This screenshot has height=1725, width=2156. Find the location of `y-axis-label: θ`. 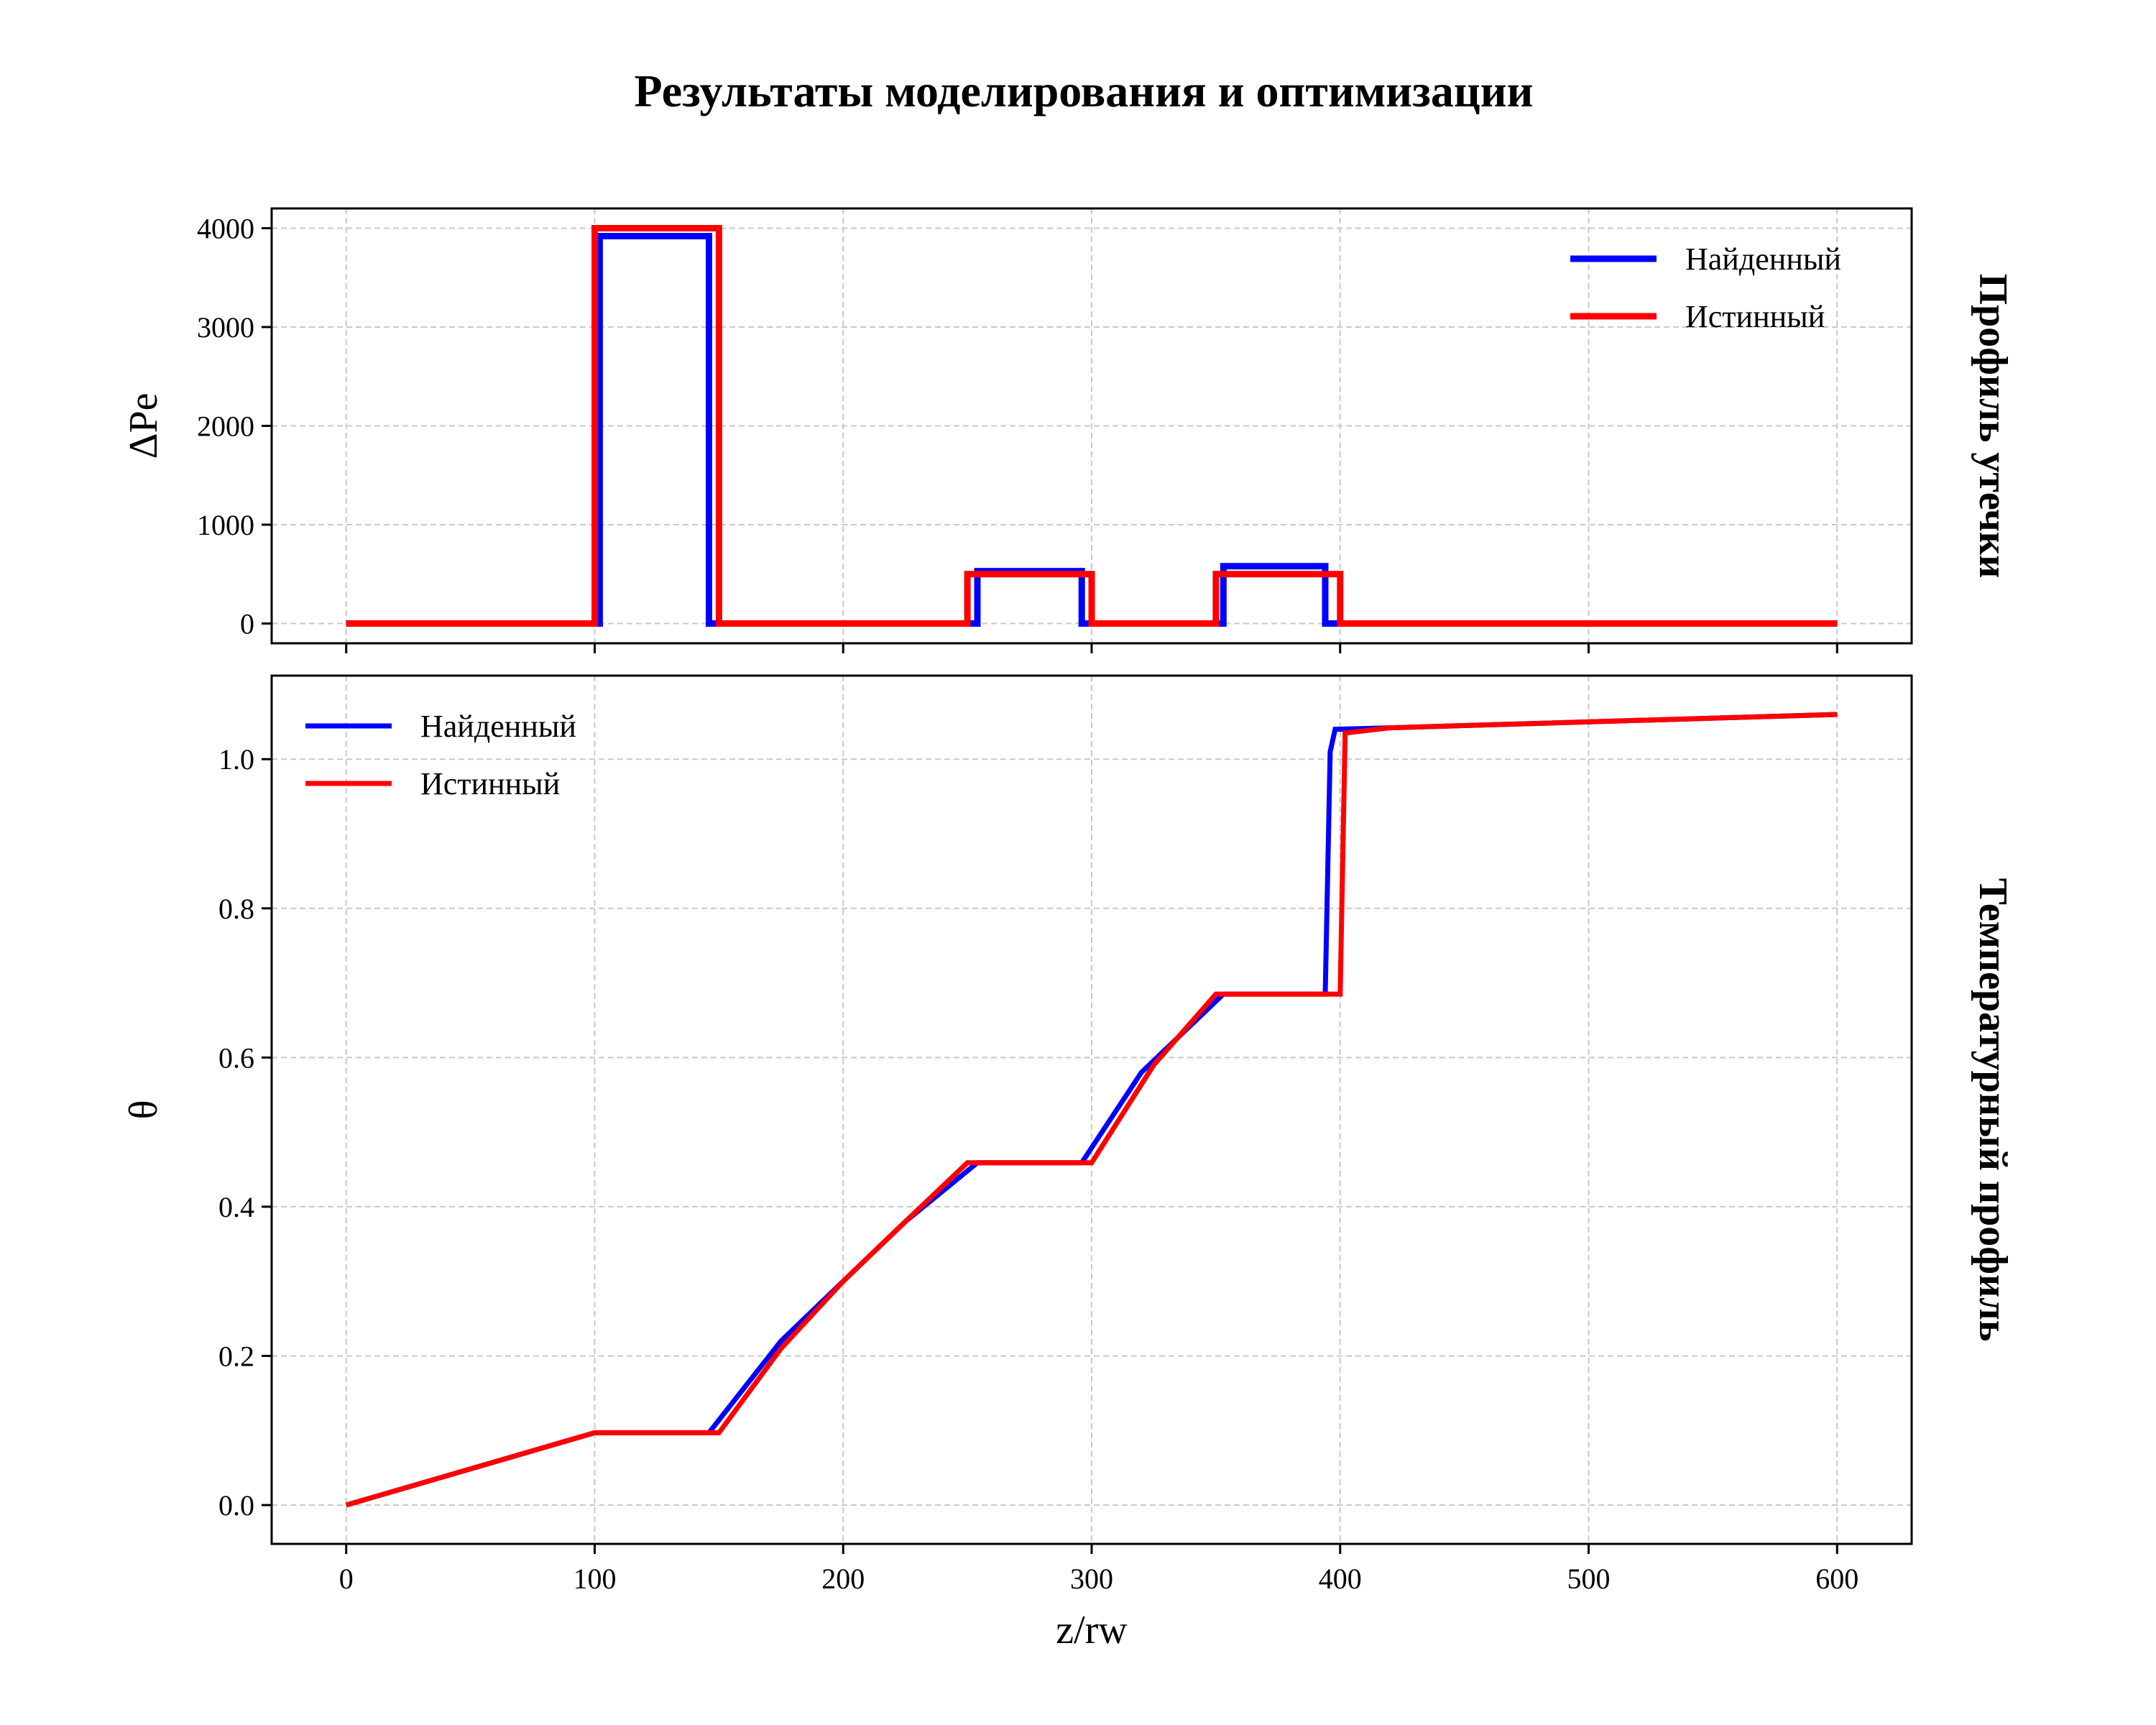

y-axis-label: θ is located at coordinates (143, 1110).